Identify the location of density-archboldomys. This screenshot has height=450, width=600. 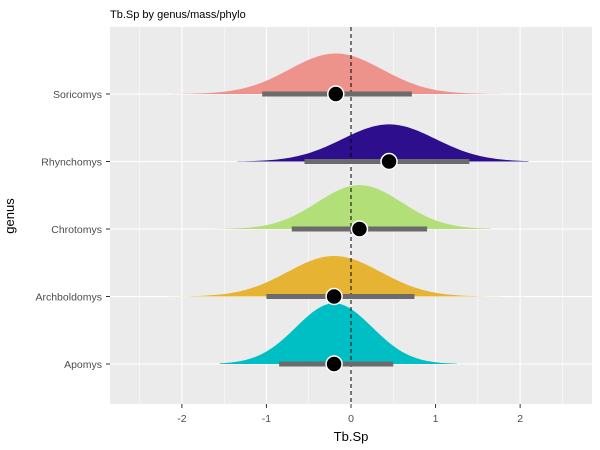
(338, 276).